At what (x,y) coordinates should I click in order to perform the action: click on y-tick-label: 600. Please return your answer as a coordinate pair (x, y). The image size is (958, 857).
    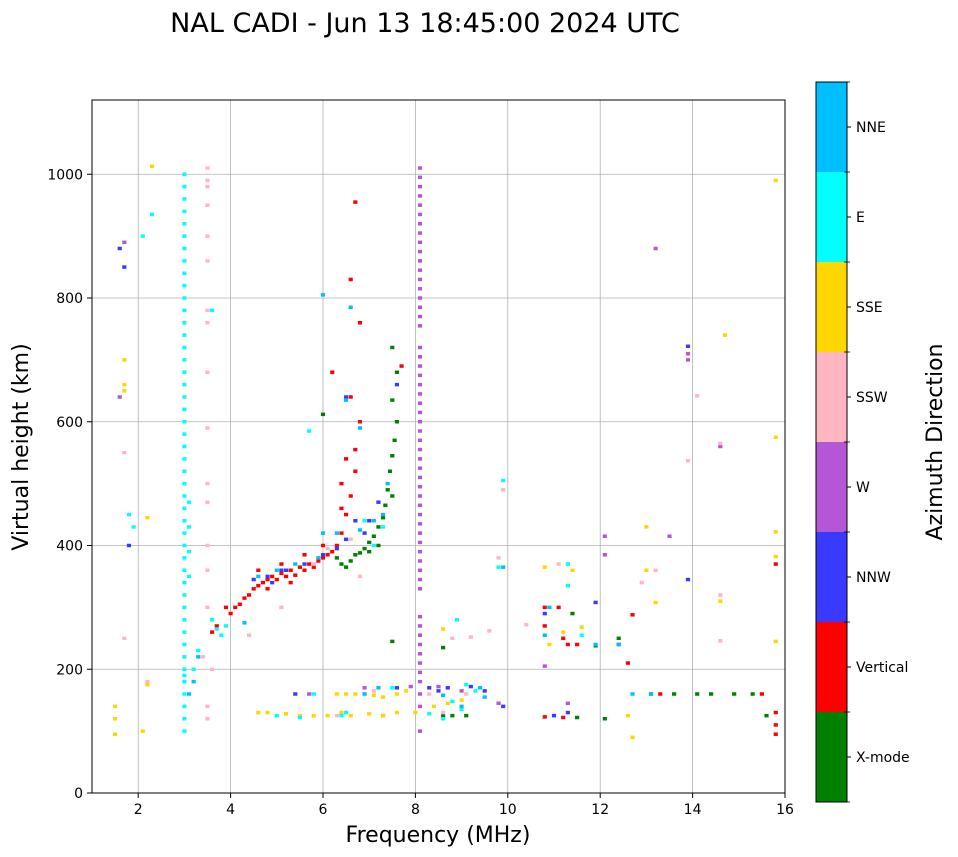
    Looking at the image, I should click on (69, 423).